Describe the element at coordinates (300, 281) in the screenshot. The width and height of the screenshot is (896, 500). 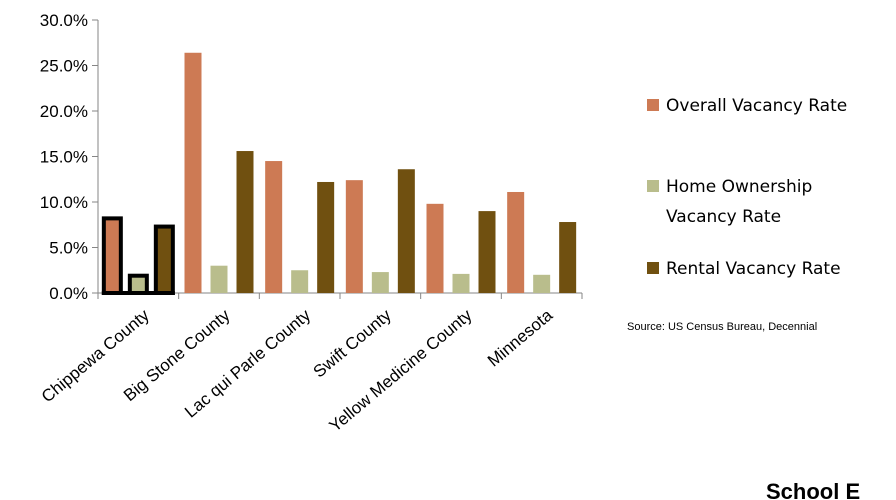
I see `bar-lac-qui-parle-county-ownership` at that location.